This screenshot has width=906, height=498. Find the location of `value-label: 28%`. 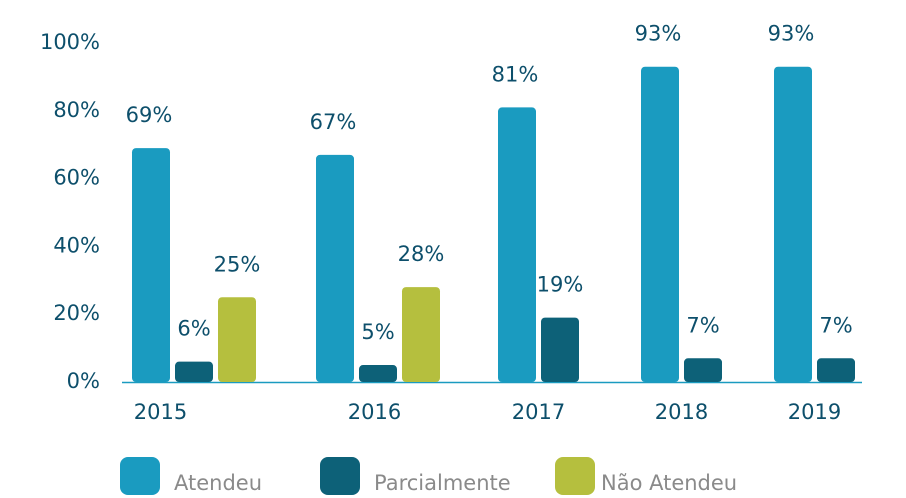

value-label: 28% is located at coordinates (421, 254).